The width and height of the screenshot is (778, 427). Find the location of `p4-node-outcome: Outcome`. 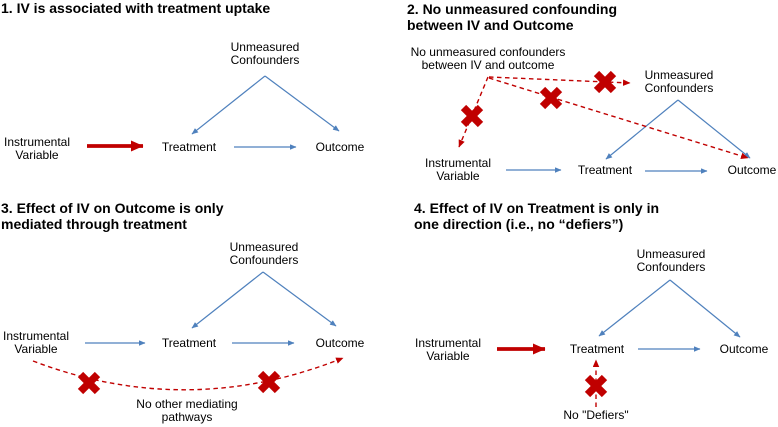

p4-node-outcome: Outcome is located at coordinates (744, 349).